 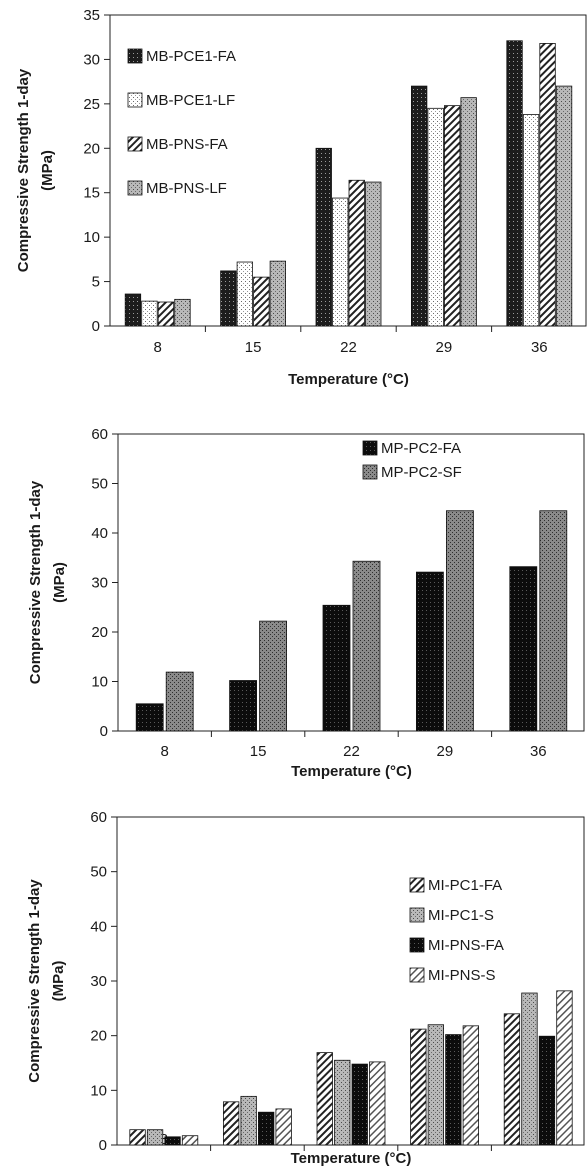 What do you see at coordinates (186, 188) in the screenshot?
I see `legend-label: MB-PNS-LF` at bounding box center [186, 188].